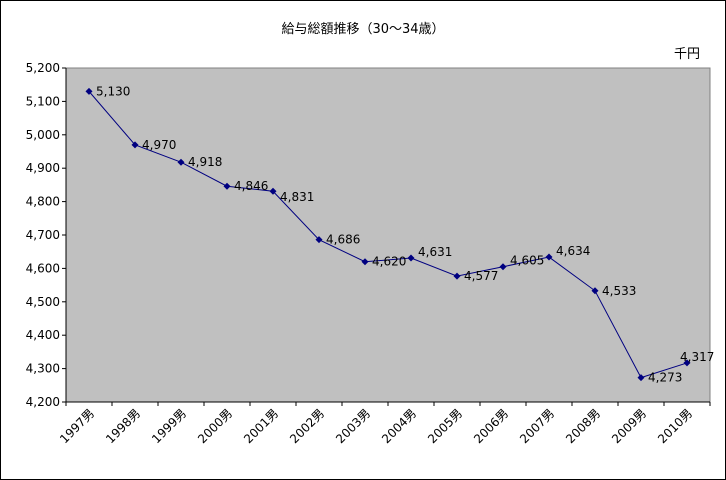  I want to click on y-tick-label: 4,800, so click(43, 202).